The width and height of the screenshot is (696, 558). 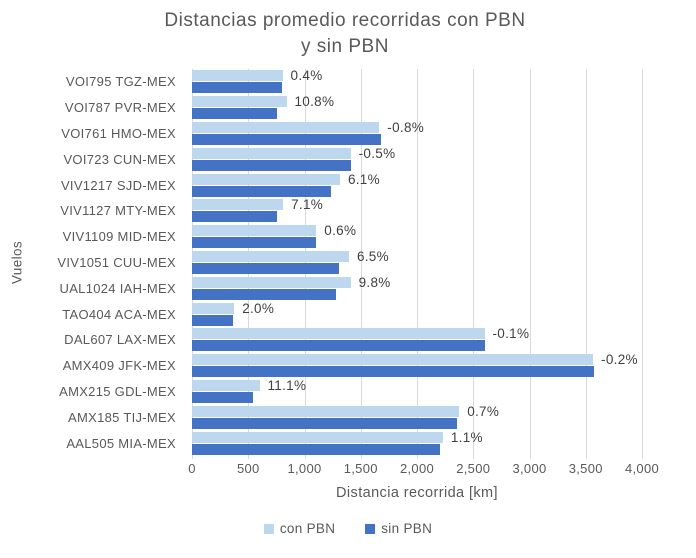 I want to click on data-label: -0.2%, so click(x=619, y=360).